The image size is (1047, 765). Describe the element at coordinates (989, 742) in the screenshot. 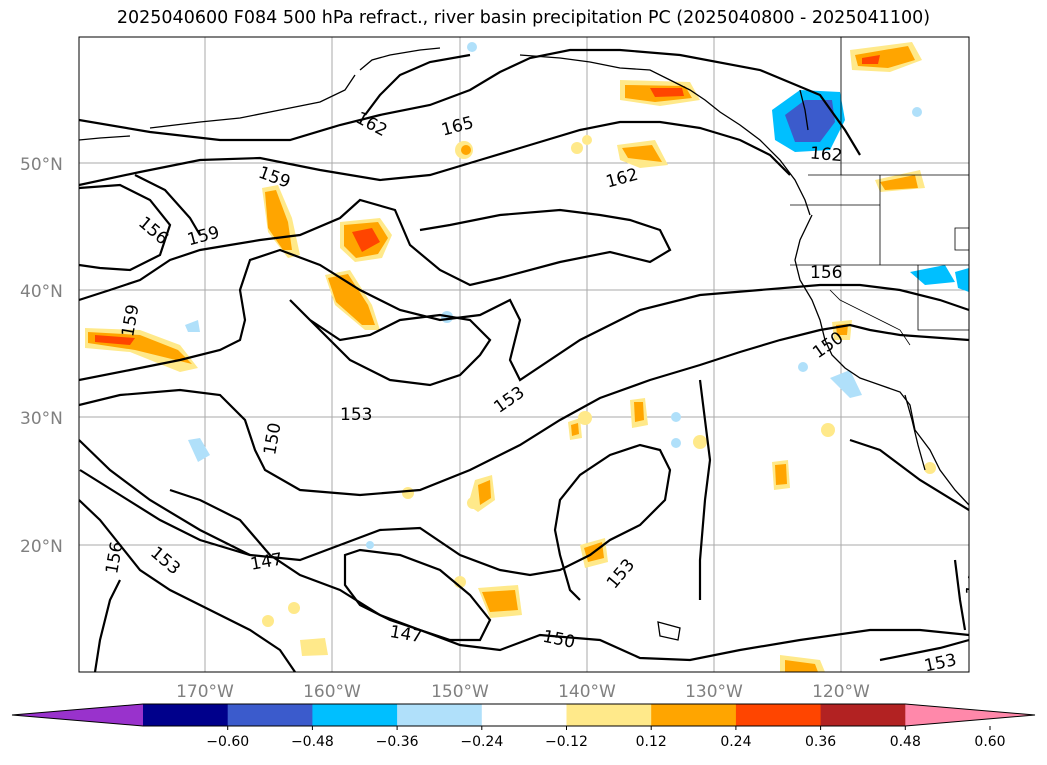

I see `colorbar-tick-label: 0.60` at that location.